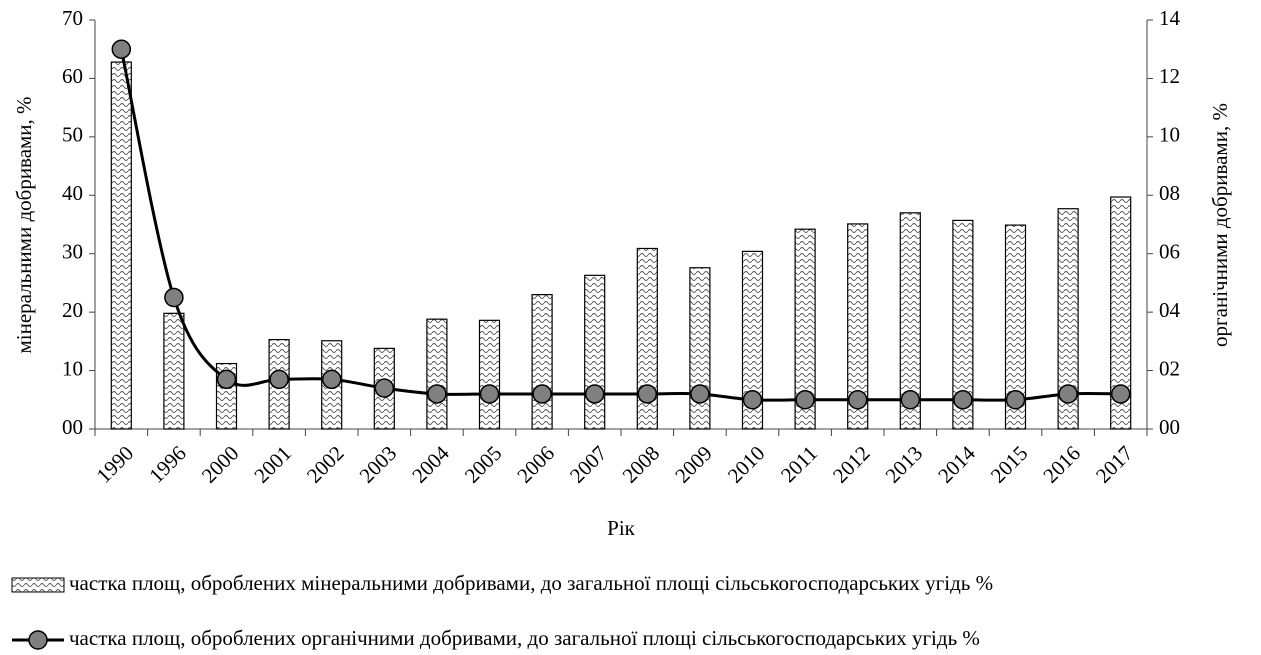 The width and height of the screenshot is (1261, 655). Describe the element at coordinates (272, 464) in the screenshot. I see `x-tick-label: 2001` at that location.